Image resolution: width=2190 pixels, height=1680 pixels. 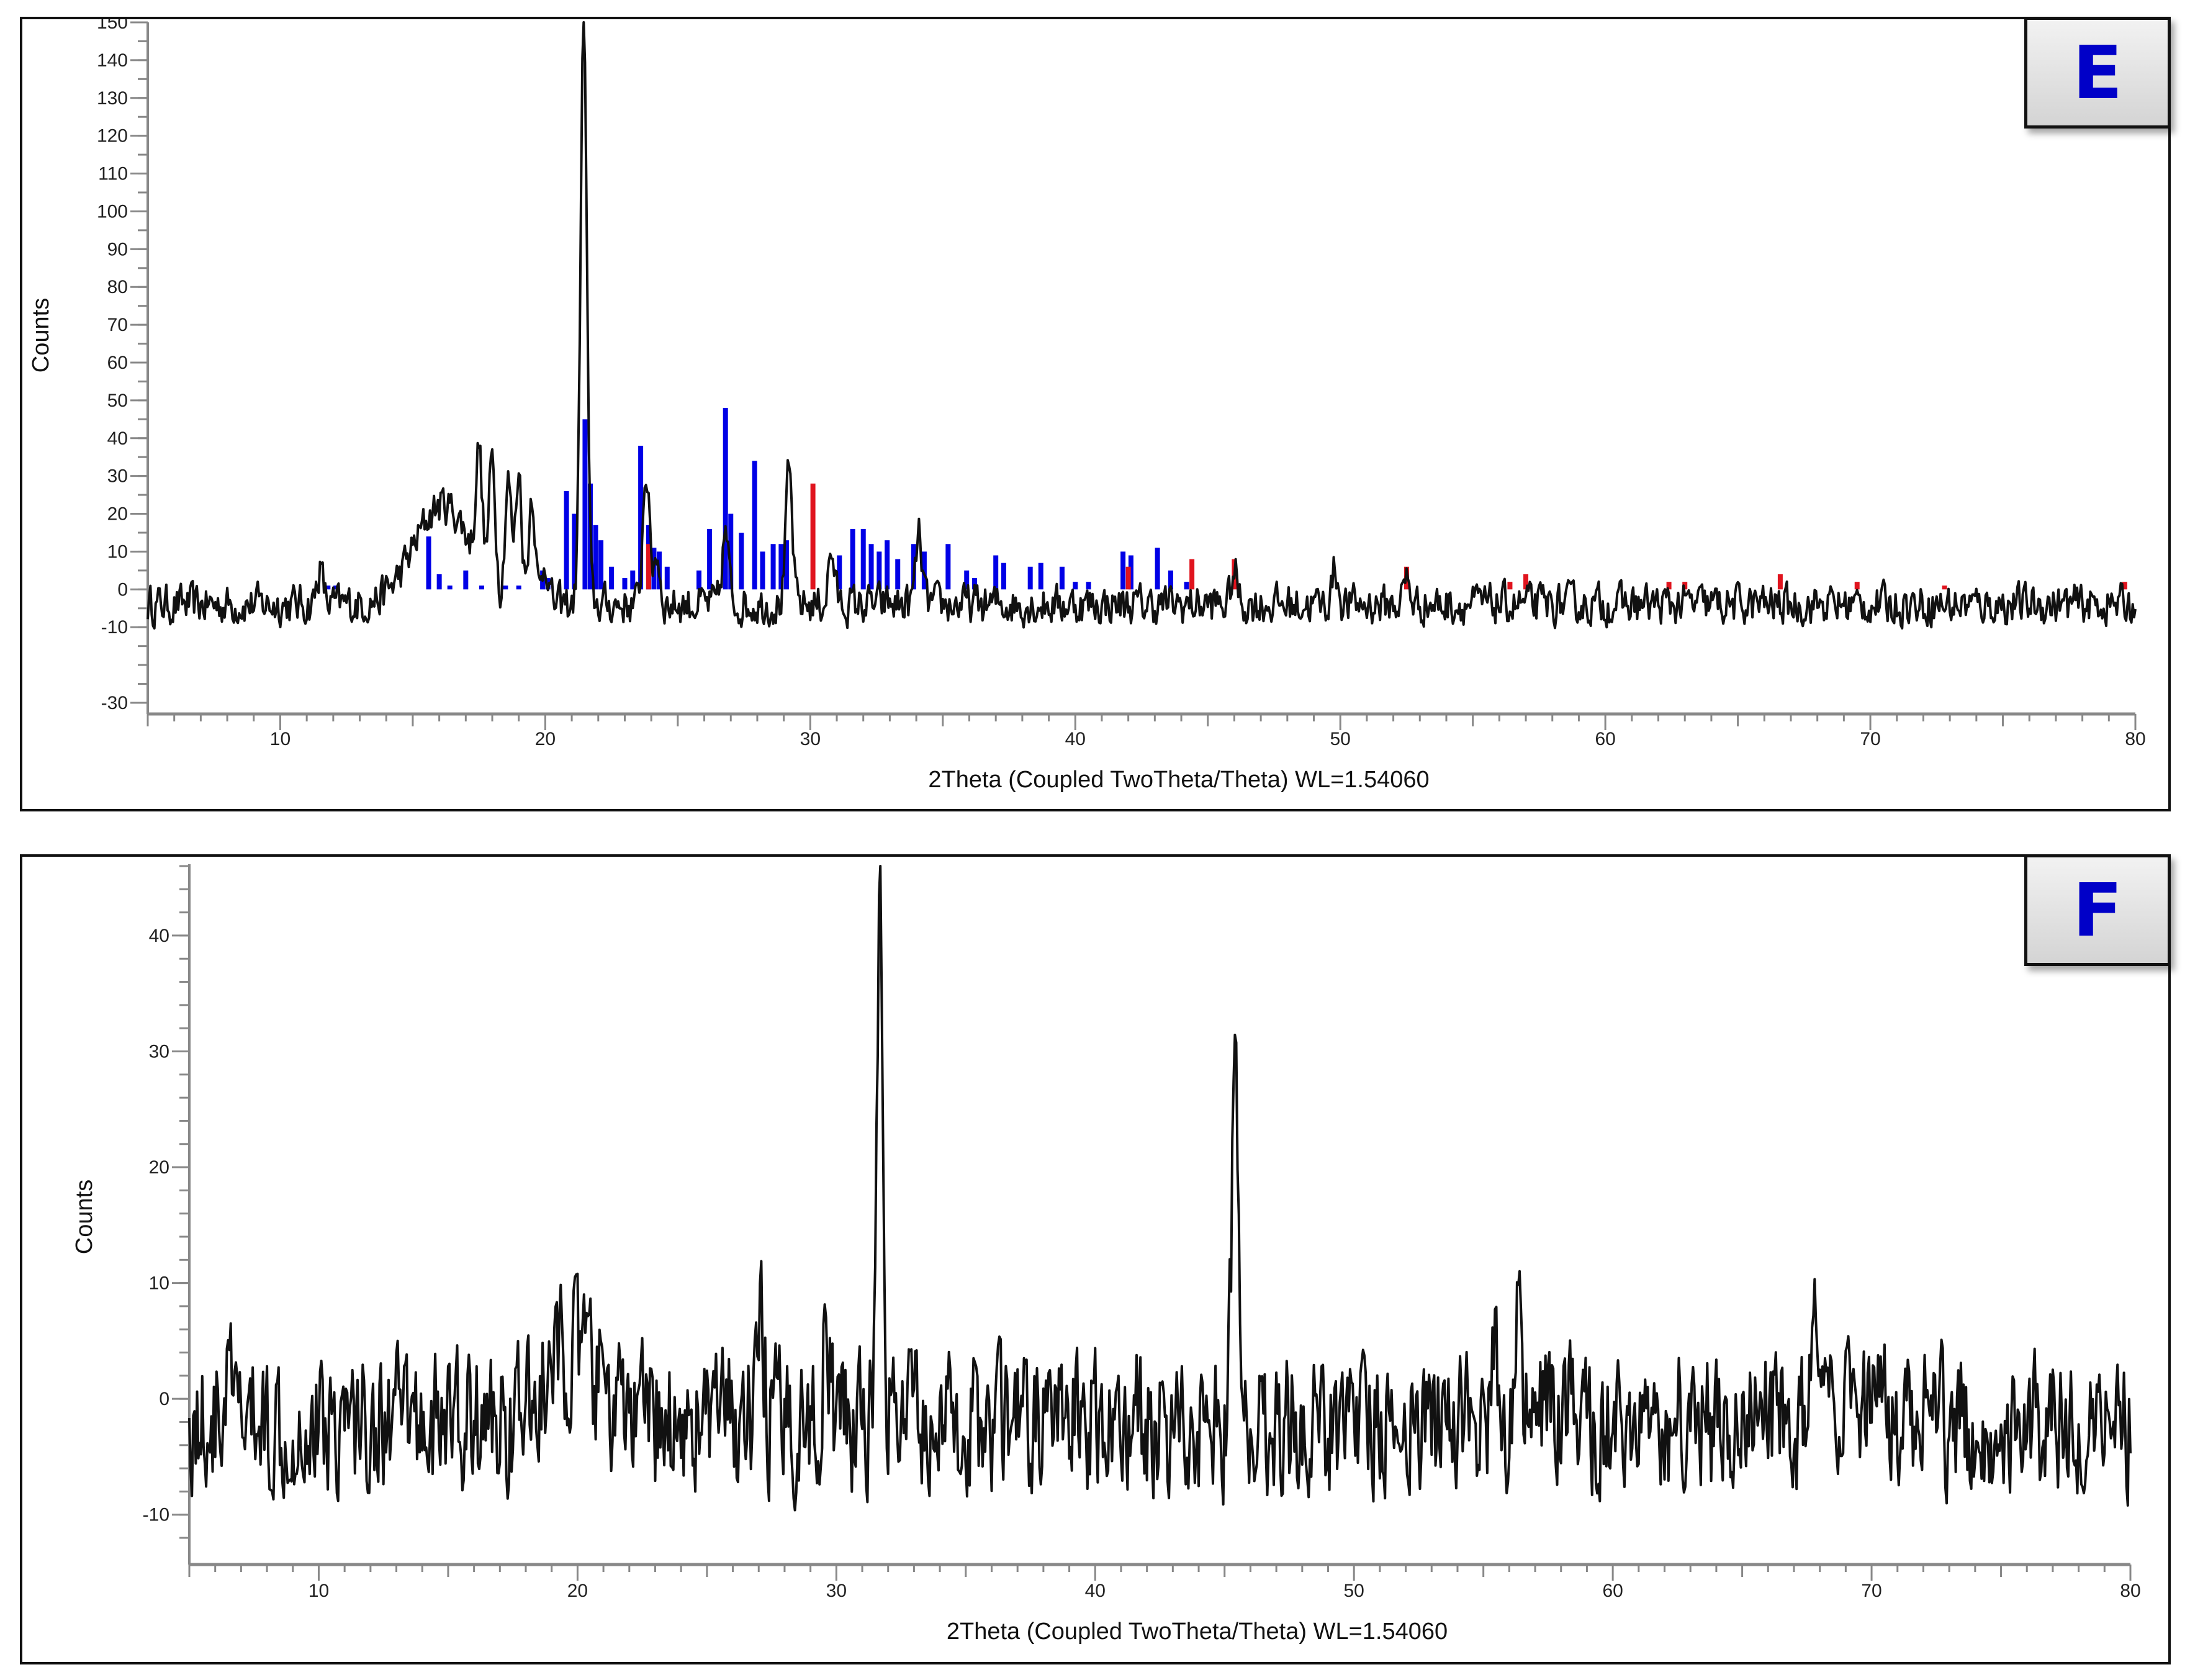 I want to click on panel-label-f: F, so click(x=2097, y=910).